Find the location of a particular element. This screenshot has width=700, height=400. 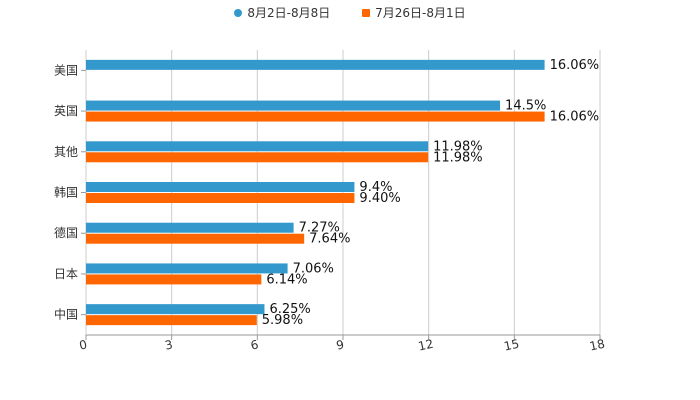

category-label: 英国 is located at coordinates (66, 111).